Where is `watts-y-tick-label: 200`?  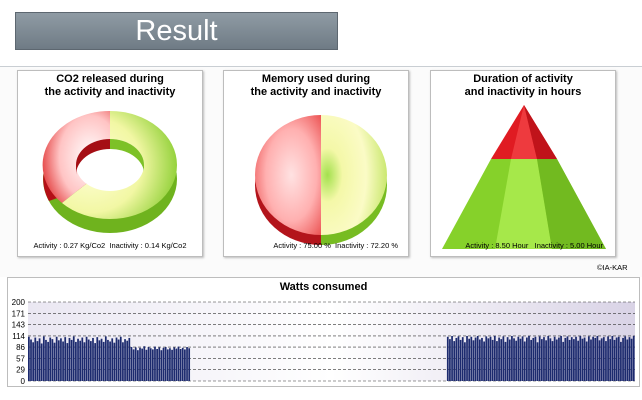 watts-y-tick-label: 200 is located at coordinates (19, 302).